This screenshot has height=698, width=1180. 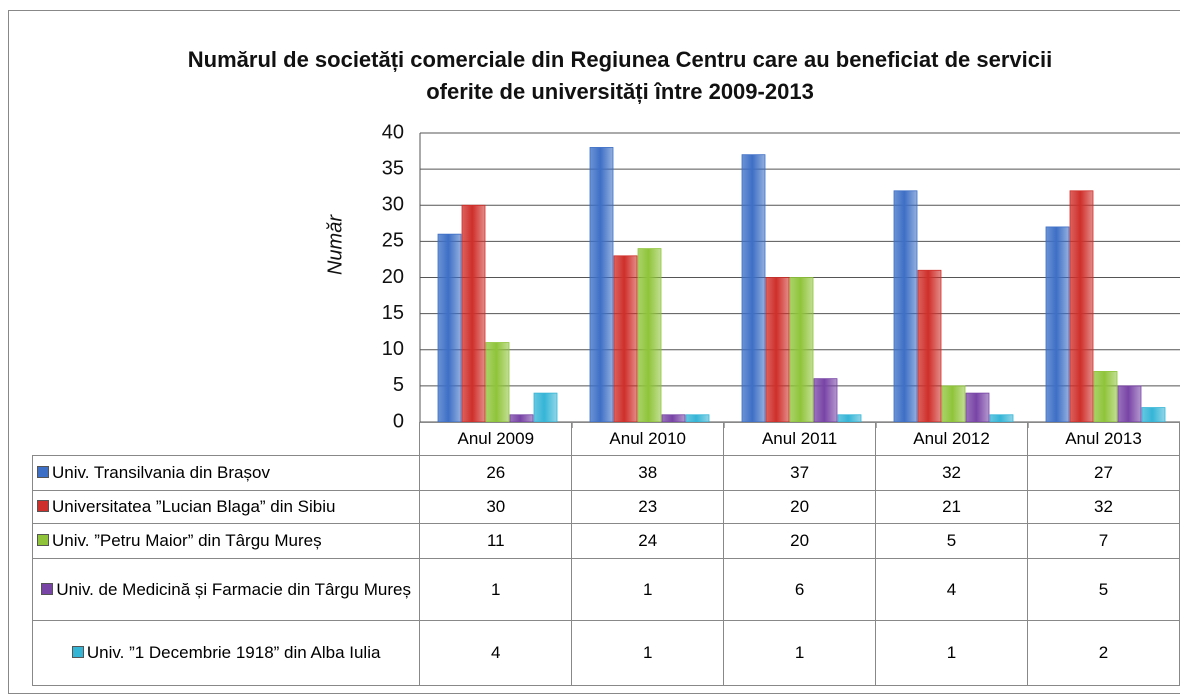 I want to click on table-value: 30, so click(x=496, y=507).